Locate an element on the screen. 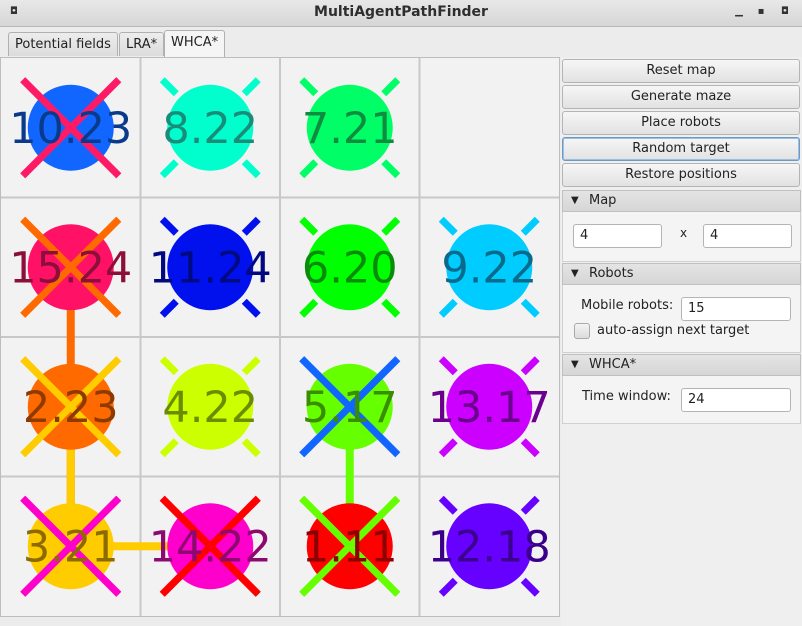 Image resolution: width=802 pixels, height=626 pixels. robot-4.22: 4.22 is located at coordinates (210, 407).